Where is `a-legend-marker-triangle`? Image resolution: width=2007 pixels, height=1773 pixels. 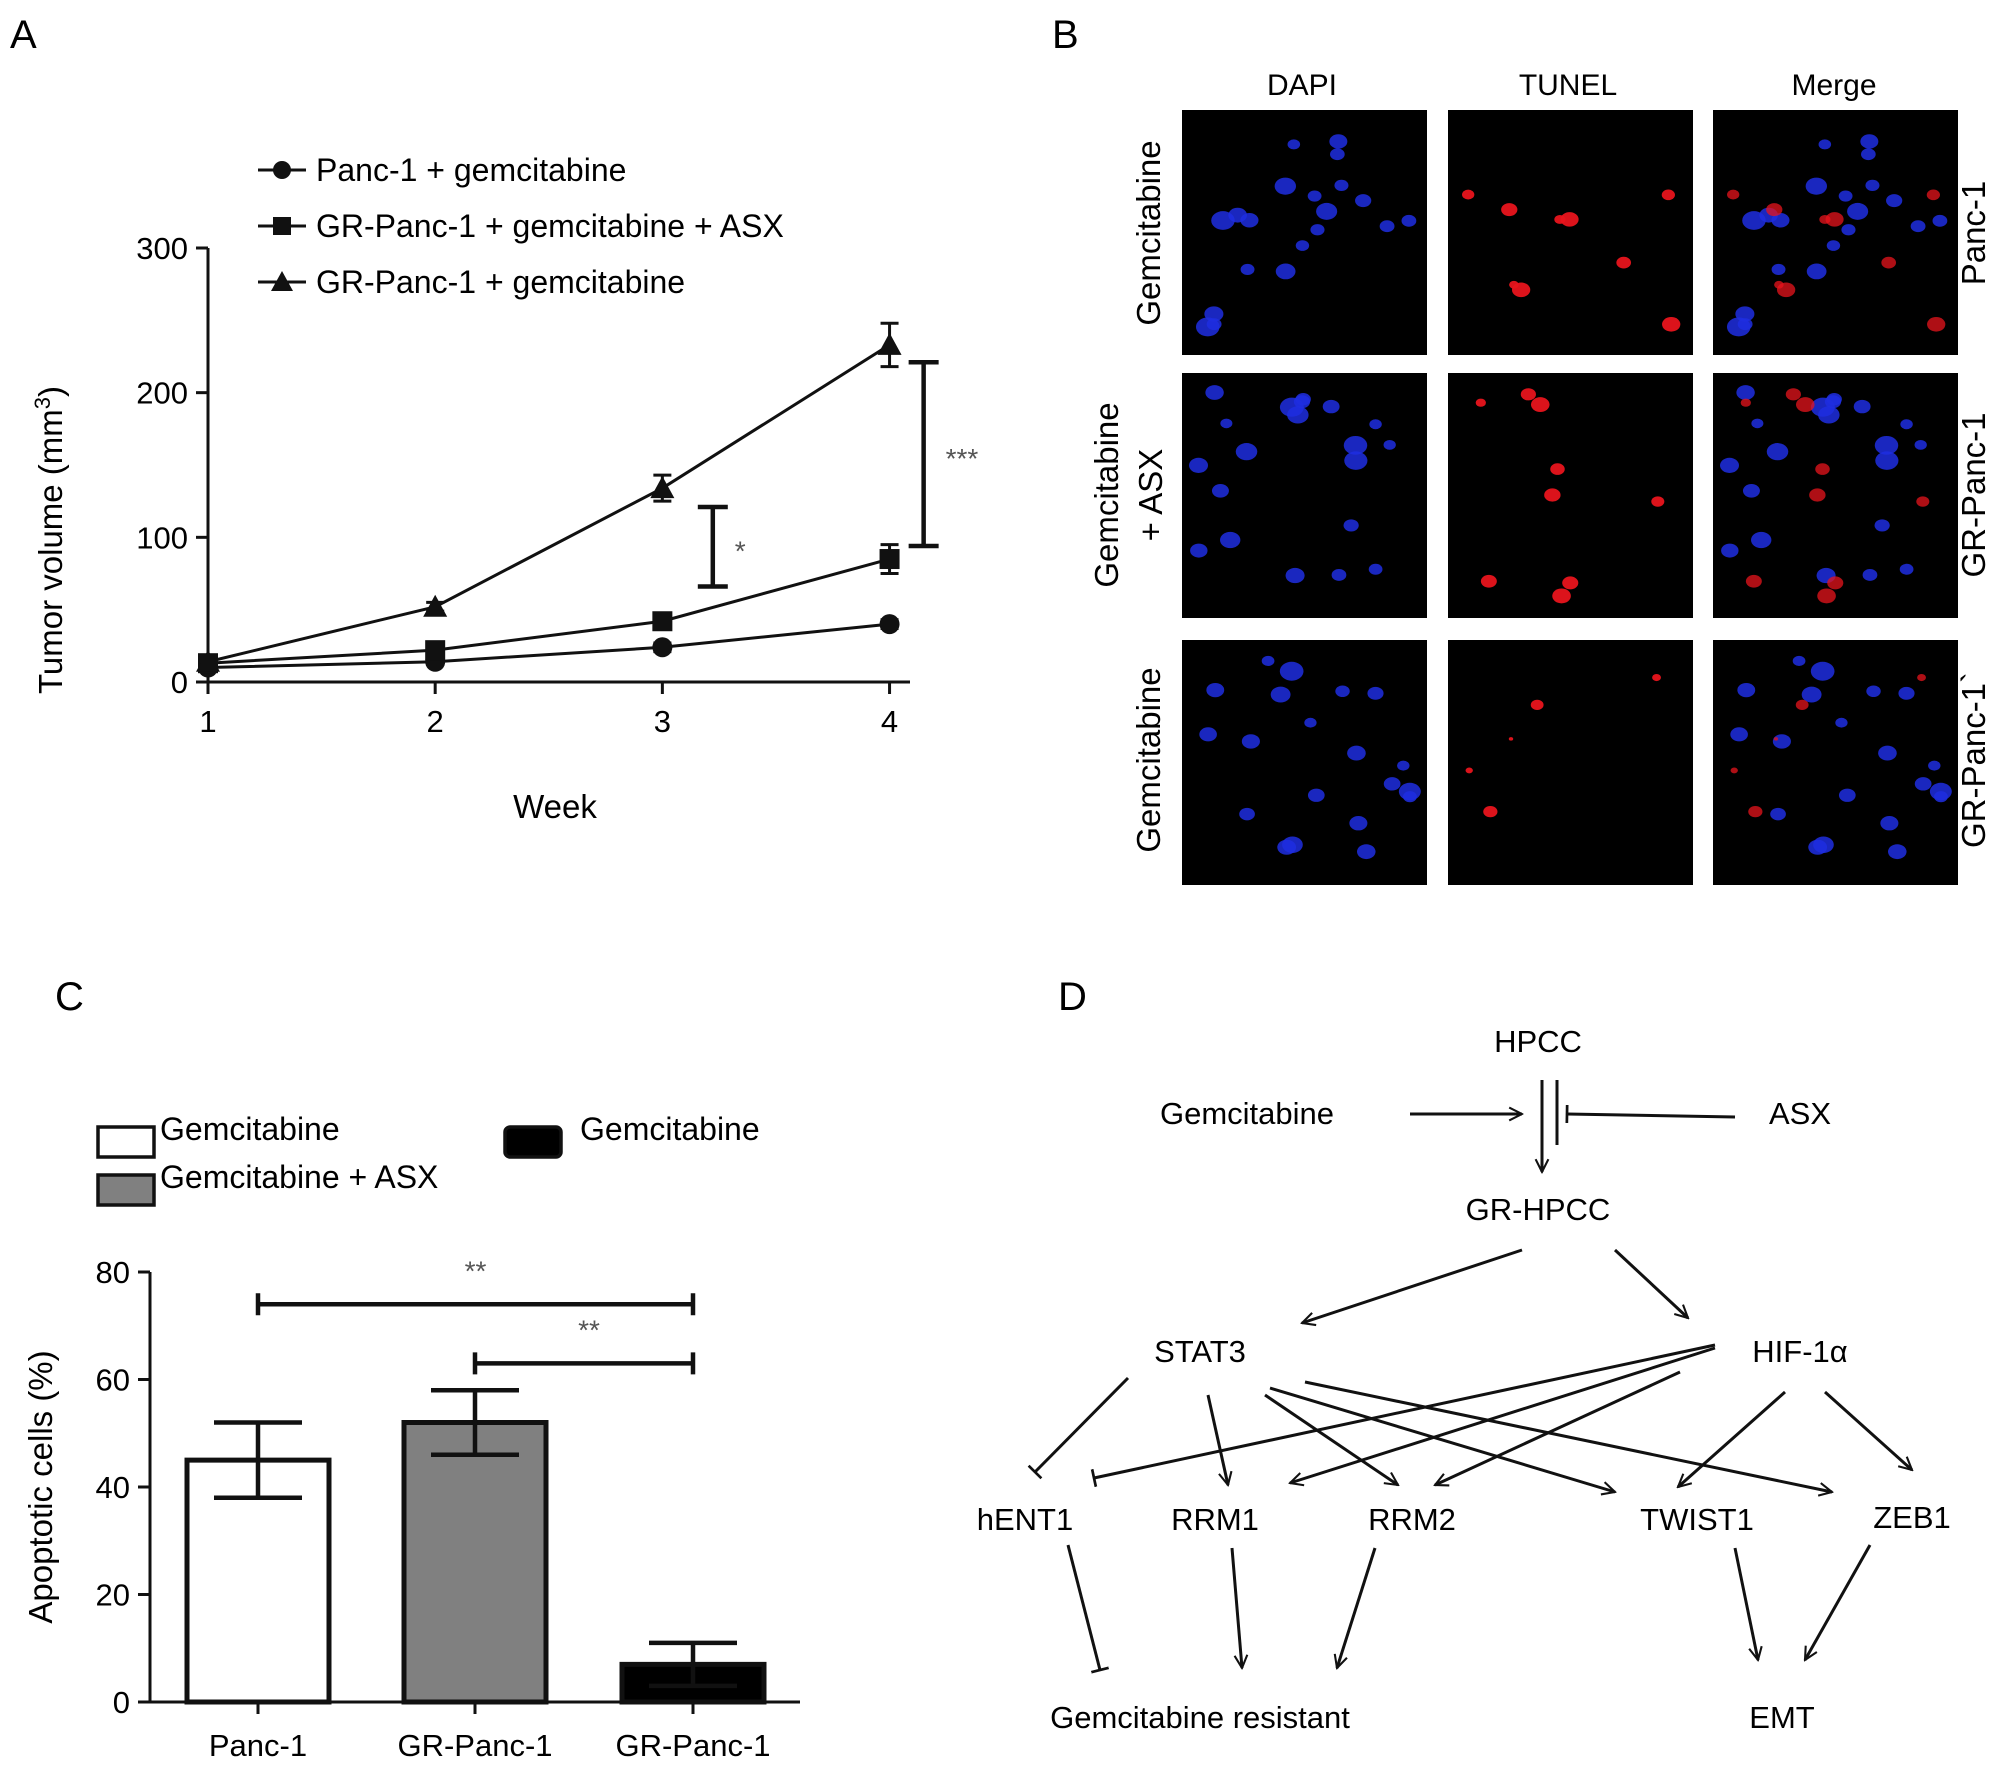 a-legend-marker-triangle is located at coordinates (282, 281).